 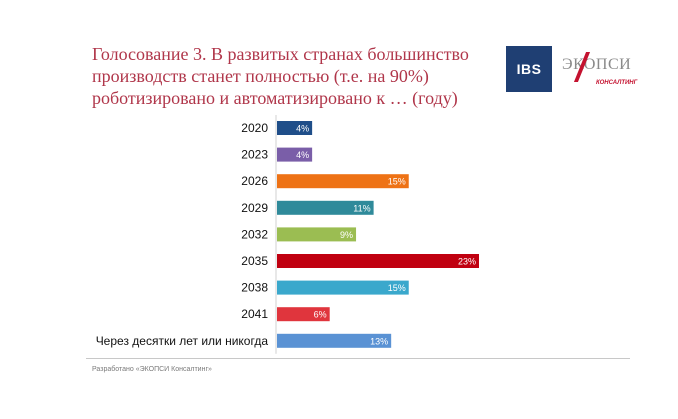 What do you see at coordinates (254, 181) in the screenshot?
I see `category-label: 2026` at bounding box center [254, 181].